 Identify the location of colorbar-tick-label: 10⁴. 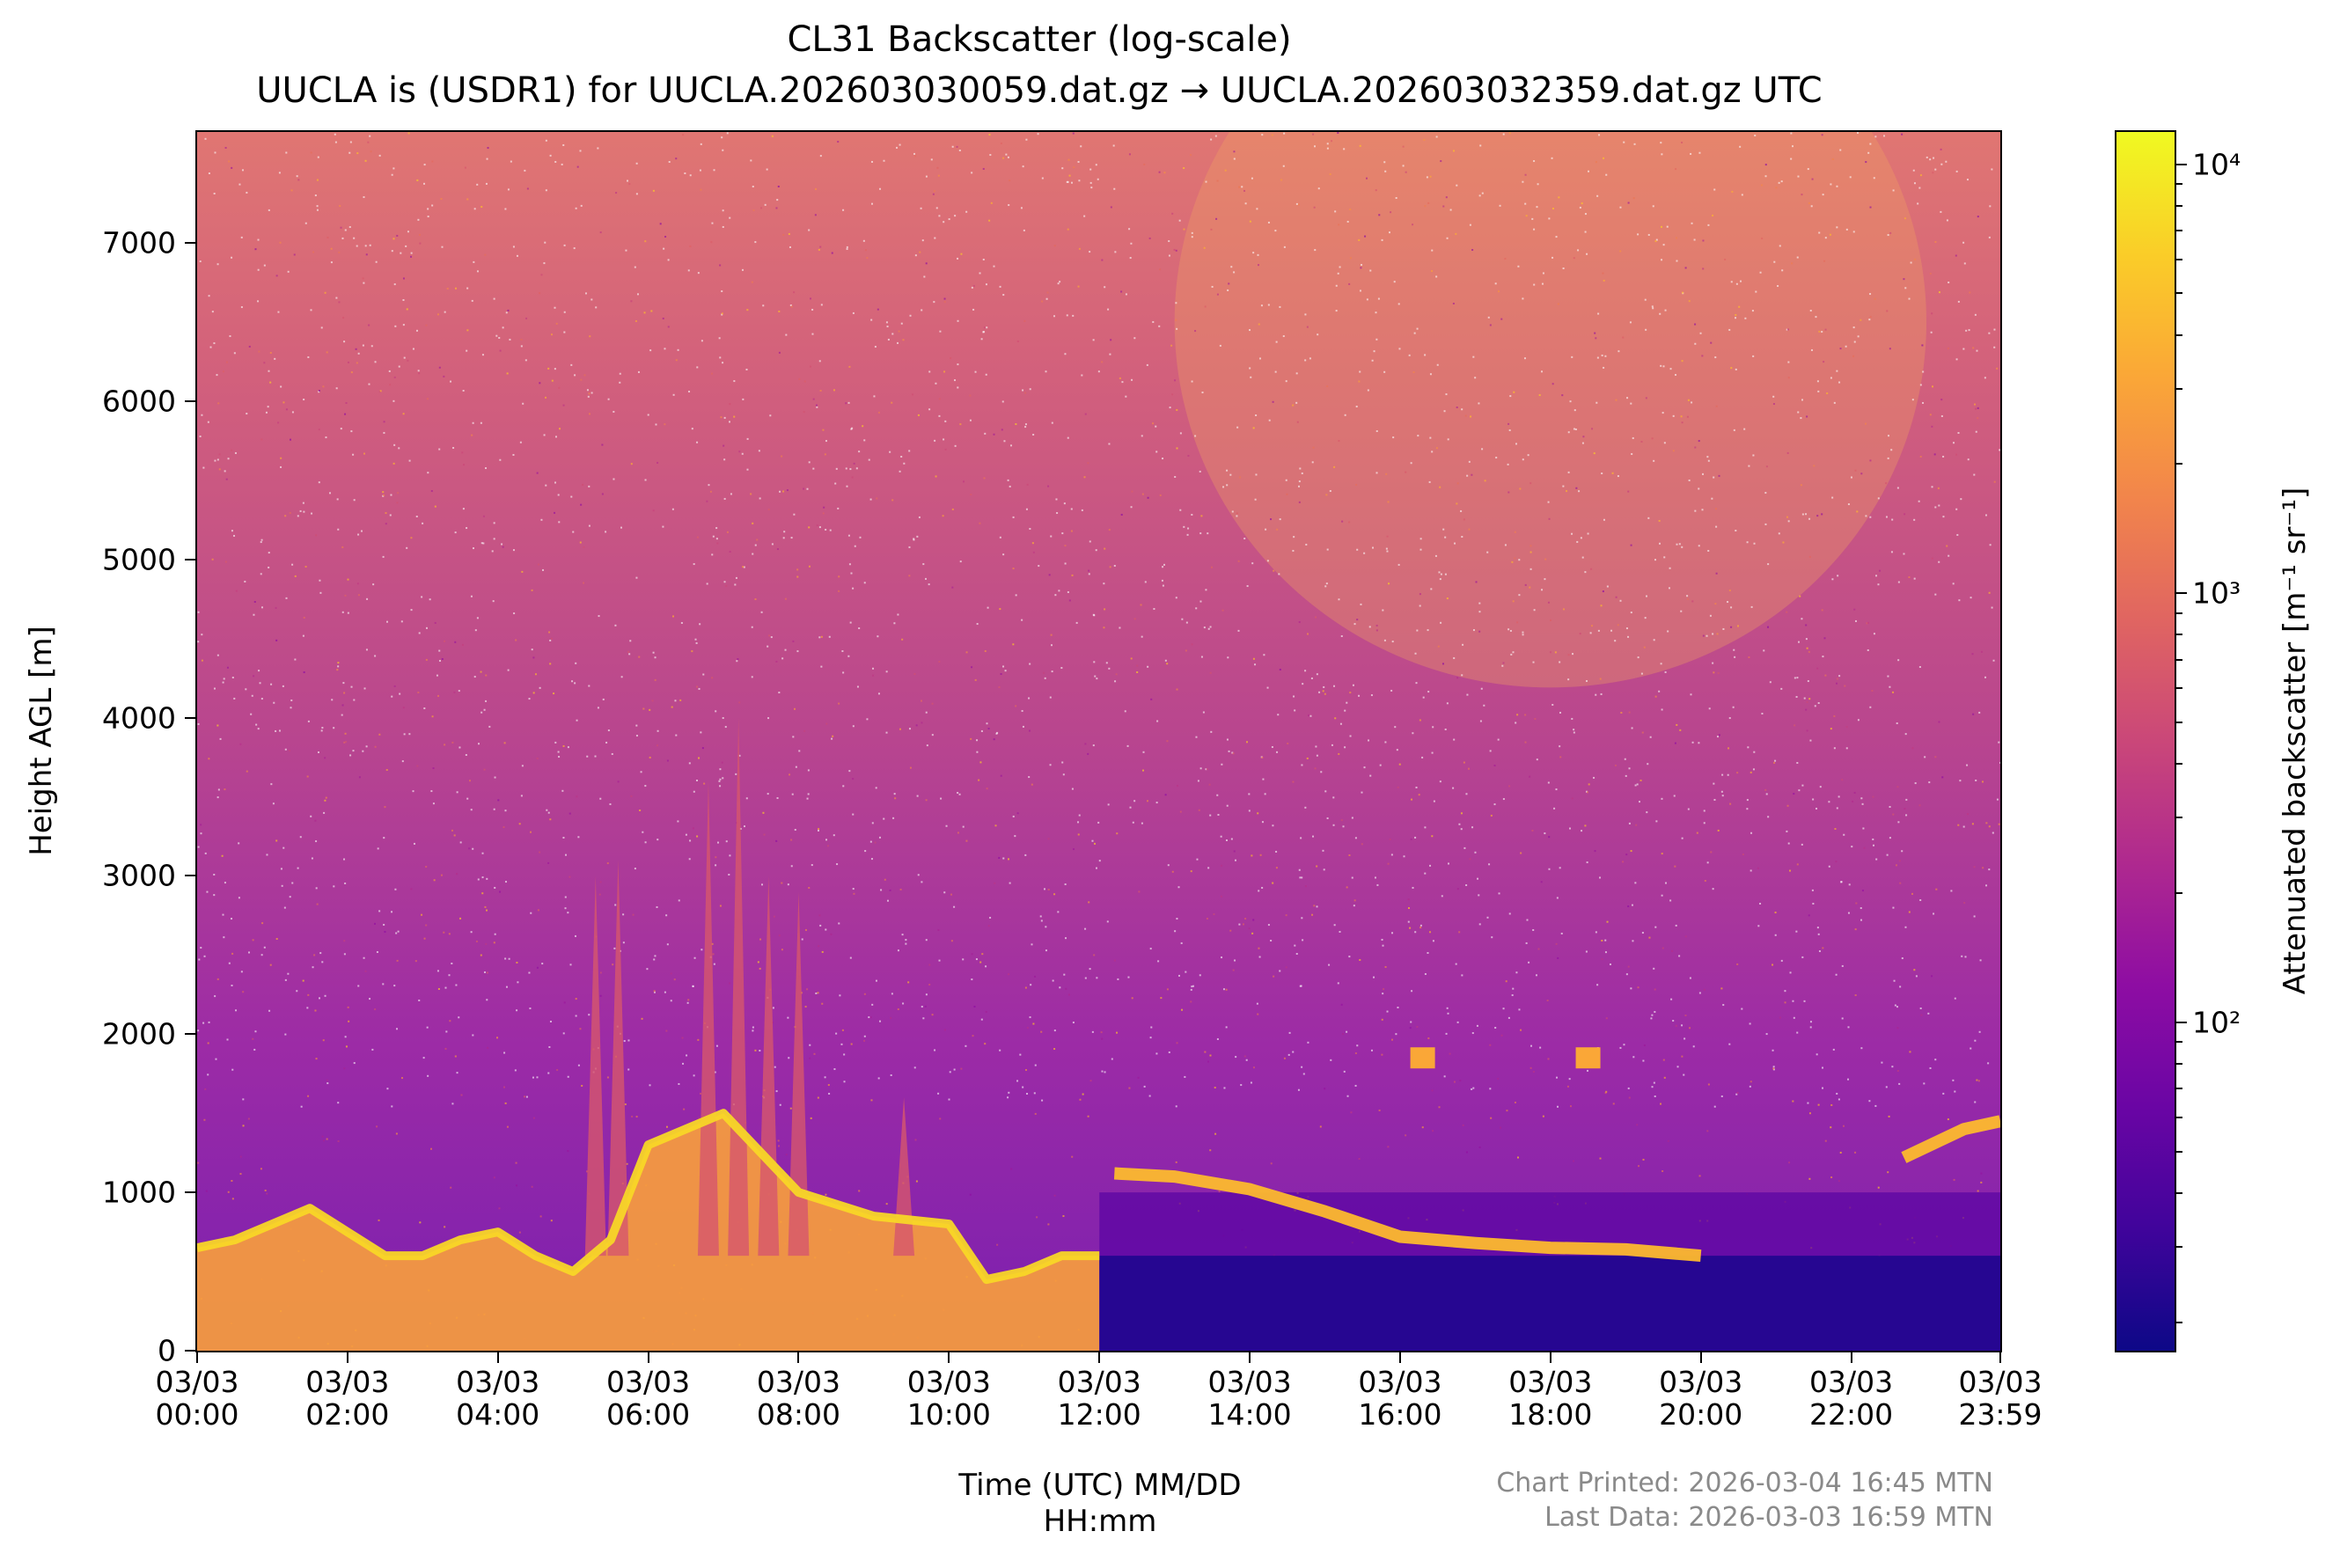
(2216, 164).